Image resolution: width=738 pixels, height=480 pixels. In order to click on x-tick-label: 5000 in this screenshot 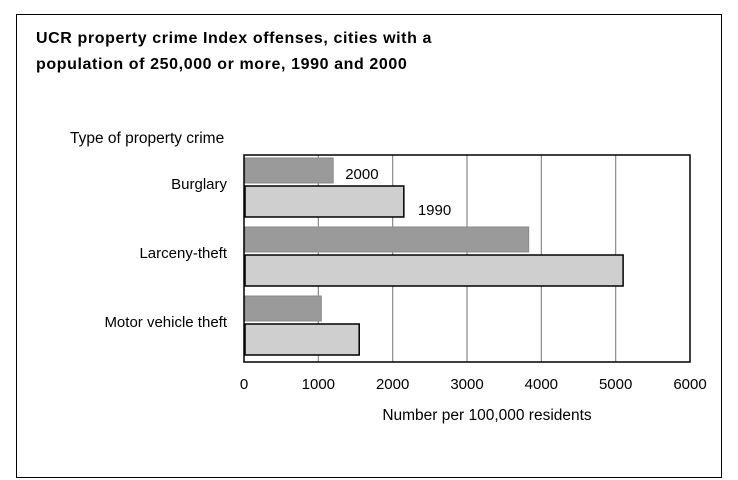, I will do `click(615, 384)`.